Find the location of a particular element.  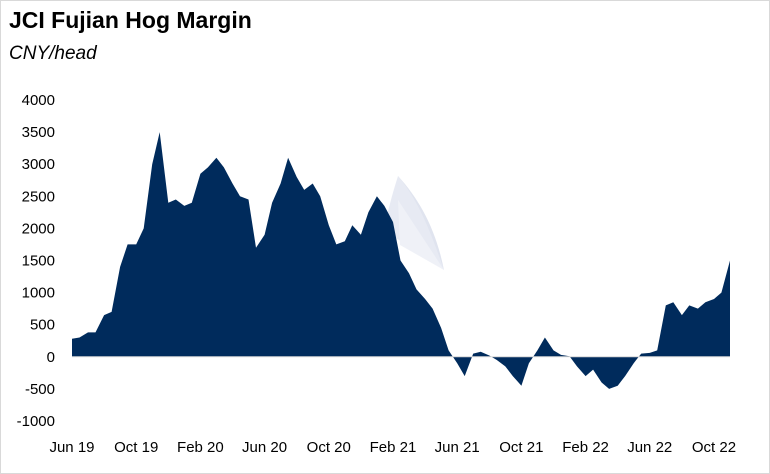

chart-subtitle: CNY/head is located at coordinates (53, 53).